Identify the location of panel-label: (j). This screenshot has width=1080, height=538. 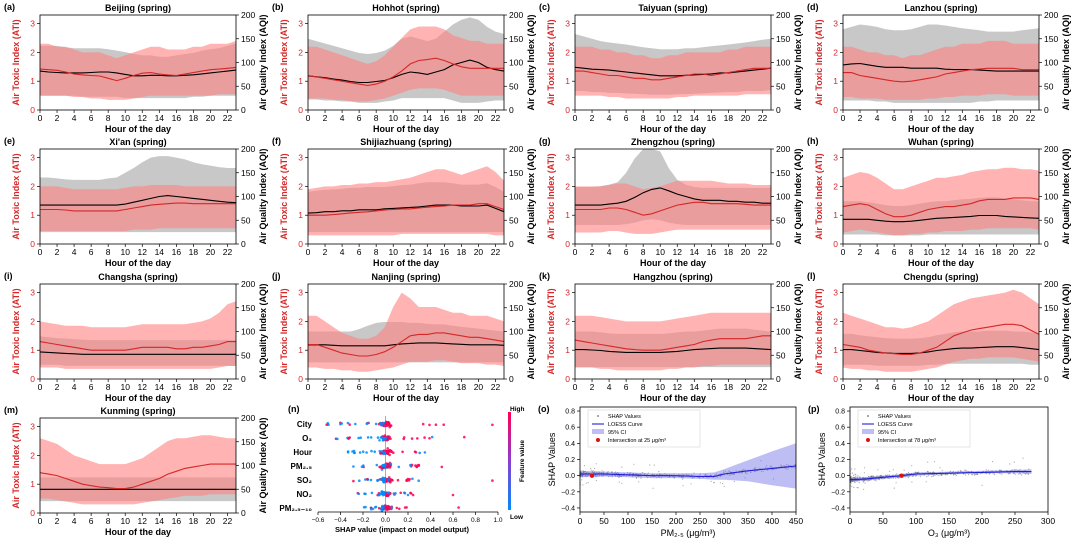
(276, 276).